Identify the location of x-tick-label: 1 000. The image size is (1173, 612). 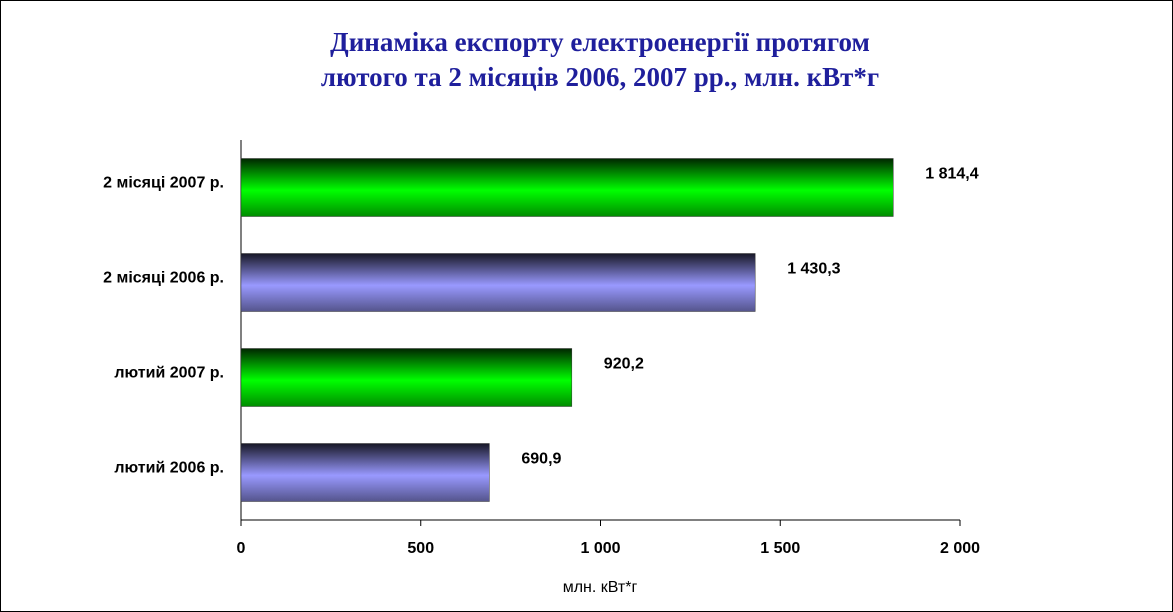
(600, 548).